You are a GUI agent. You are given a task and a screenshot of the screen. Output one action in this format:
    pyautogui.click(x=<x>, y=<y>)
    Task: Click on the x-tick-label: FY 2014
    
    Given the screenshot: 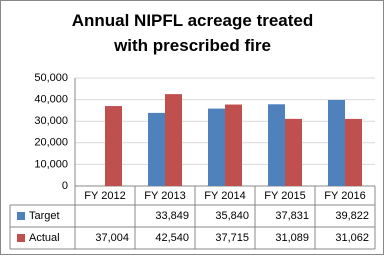 What is the action you would take?
    pyautogui.click(x=224, y=196)
    